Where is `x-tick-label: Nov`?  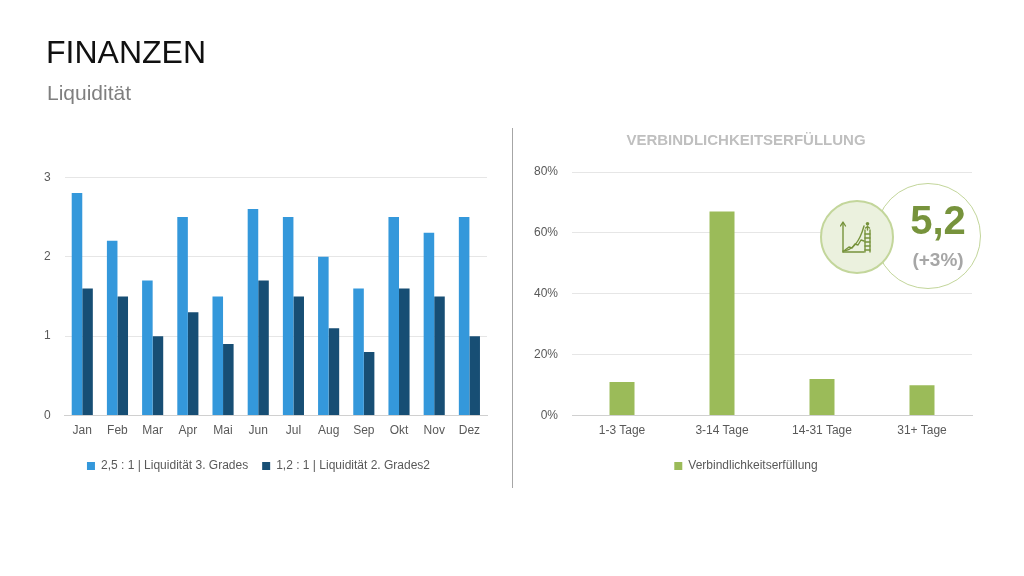 x-tick-label: Nov is located at coordinates (434, 430).